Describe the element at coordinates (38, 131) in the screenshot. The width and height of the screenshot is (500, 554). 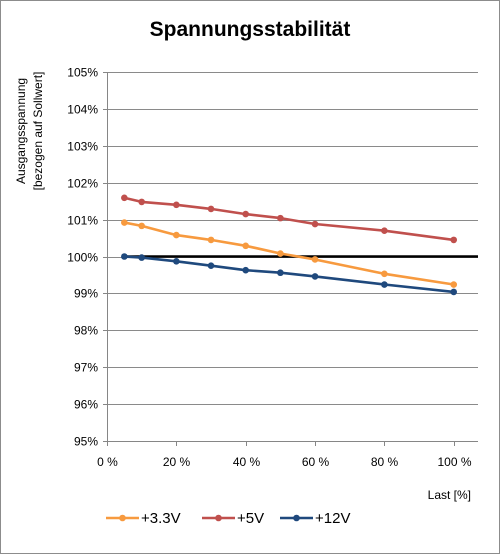
I see `y-axis-title-line-2: [bezogen auf Sollwert]` at that location.